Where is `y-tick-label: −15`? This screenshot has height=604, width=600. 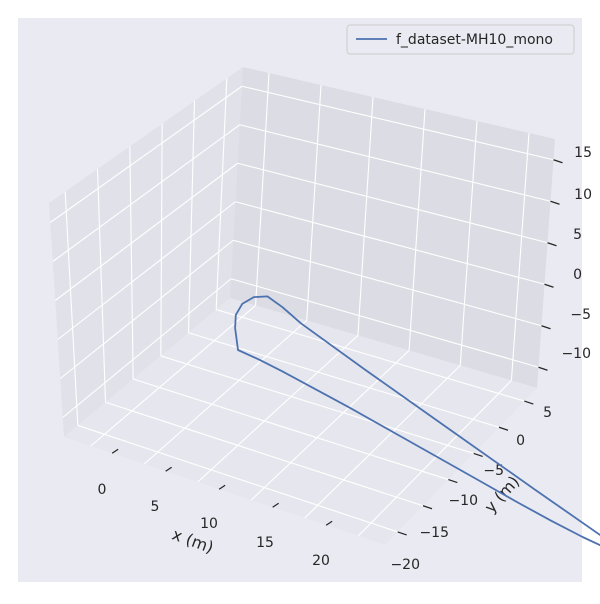 y-tick-label: −15 is located at coordinates (434, 533).